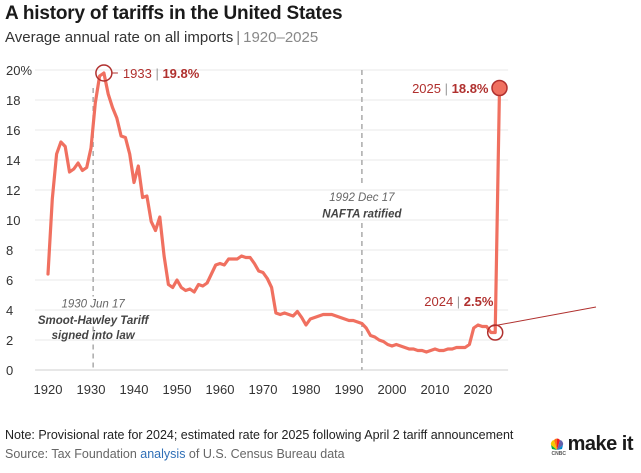  Describe the element at coordinates (9, 280) in the screenshot. I see `y-tick-label: 6` at that location.